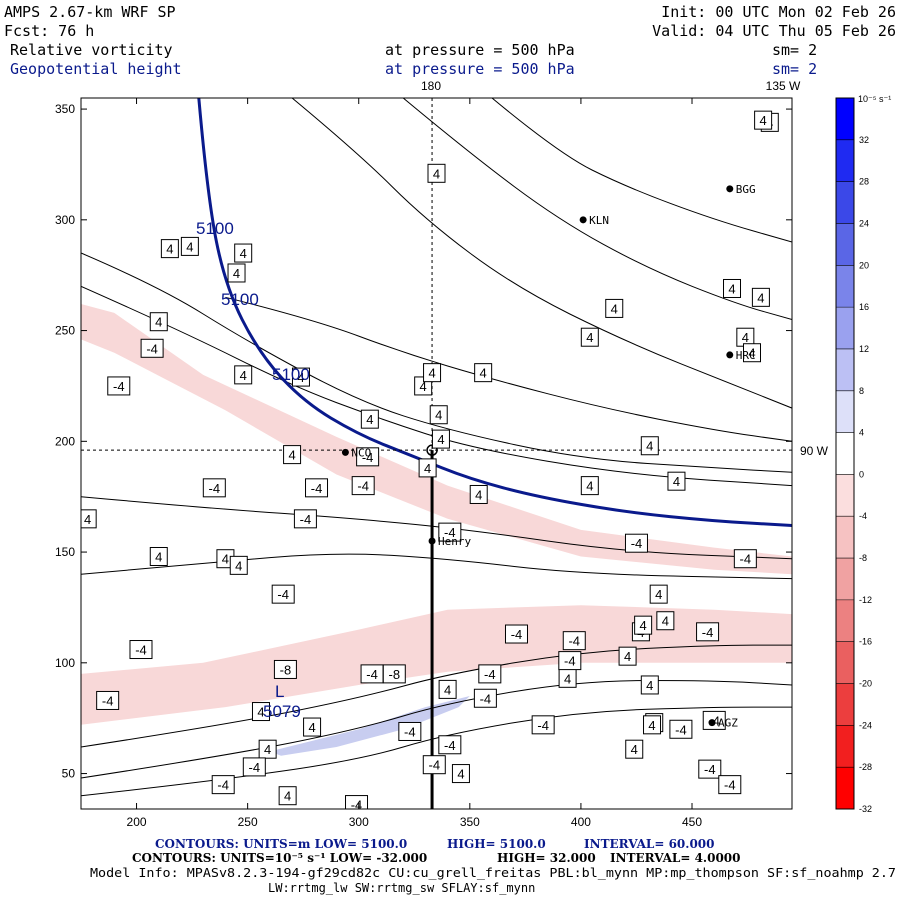 This screenshot has height=900, width=900. Describe the element at coordinates (865, 767) in the screenshot. I see `colorbar-tick-label: -28` at that location.